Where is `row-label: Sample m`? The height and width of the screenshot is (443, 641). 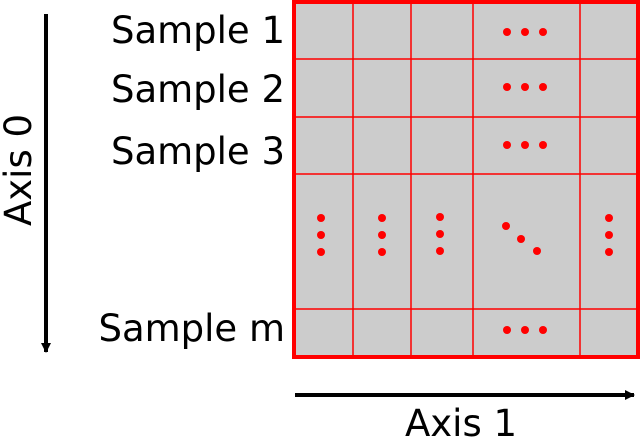
row-label: Sample m is located at coordinates (191, 328).